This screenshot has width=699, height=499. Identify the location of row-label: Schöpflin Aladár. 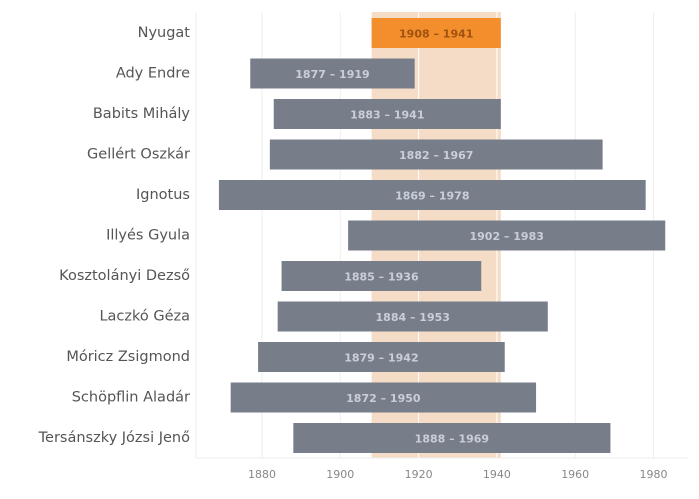
(131, 398).